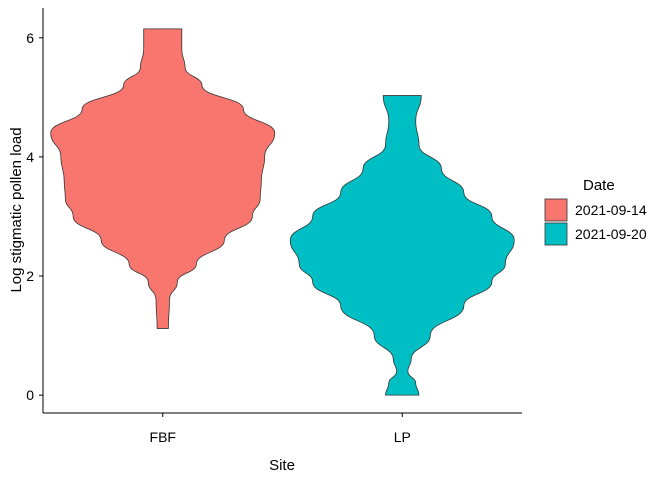 This screenshot has width=672, height=480. What do you see at coordinates (34, 216) in the screenshot?
I see `y-ticks: 0 2 4 6` at bounding box center [34, 216].